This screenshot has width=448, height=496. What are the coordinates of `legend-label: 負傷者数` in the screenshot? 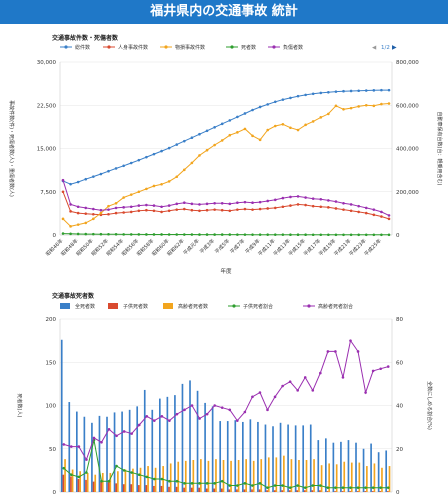 It's located at (293, 47).